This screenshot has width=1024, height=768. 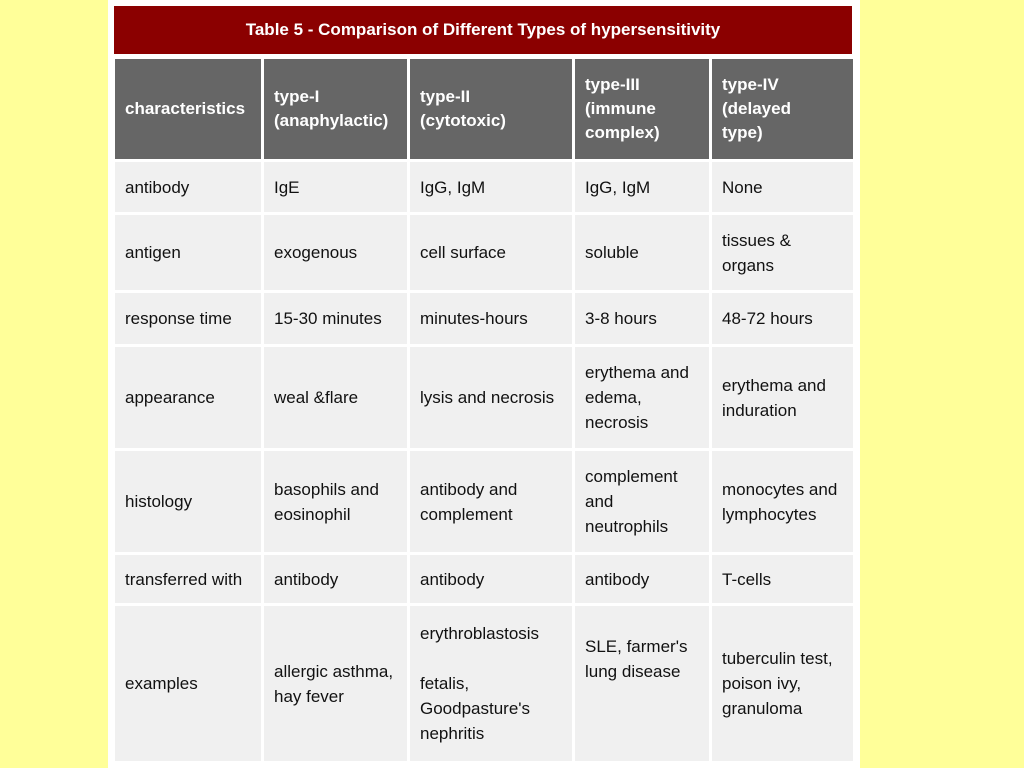 I want to click on cell-type-1: 15-30 minutes, so click(x=335, y=318).